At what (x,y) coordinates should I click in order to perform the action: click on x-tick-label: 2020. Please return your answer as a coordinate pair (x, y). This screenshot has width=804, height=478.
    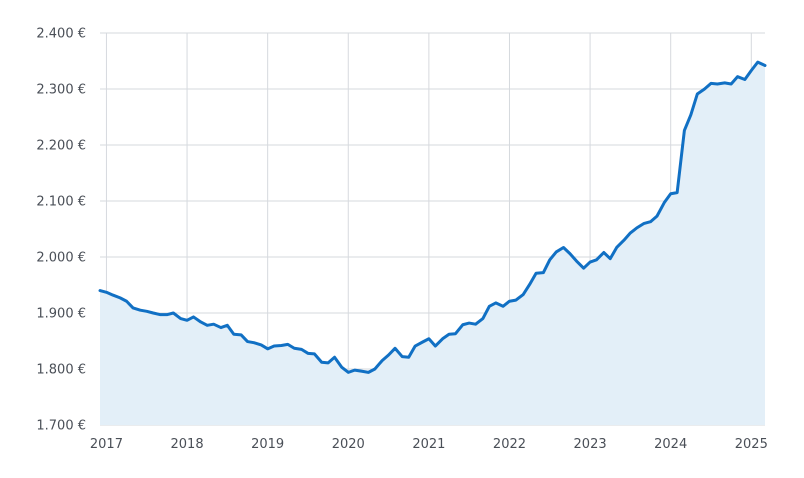
    Looking at the image, I should click on (348, 444).